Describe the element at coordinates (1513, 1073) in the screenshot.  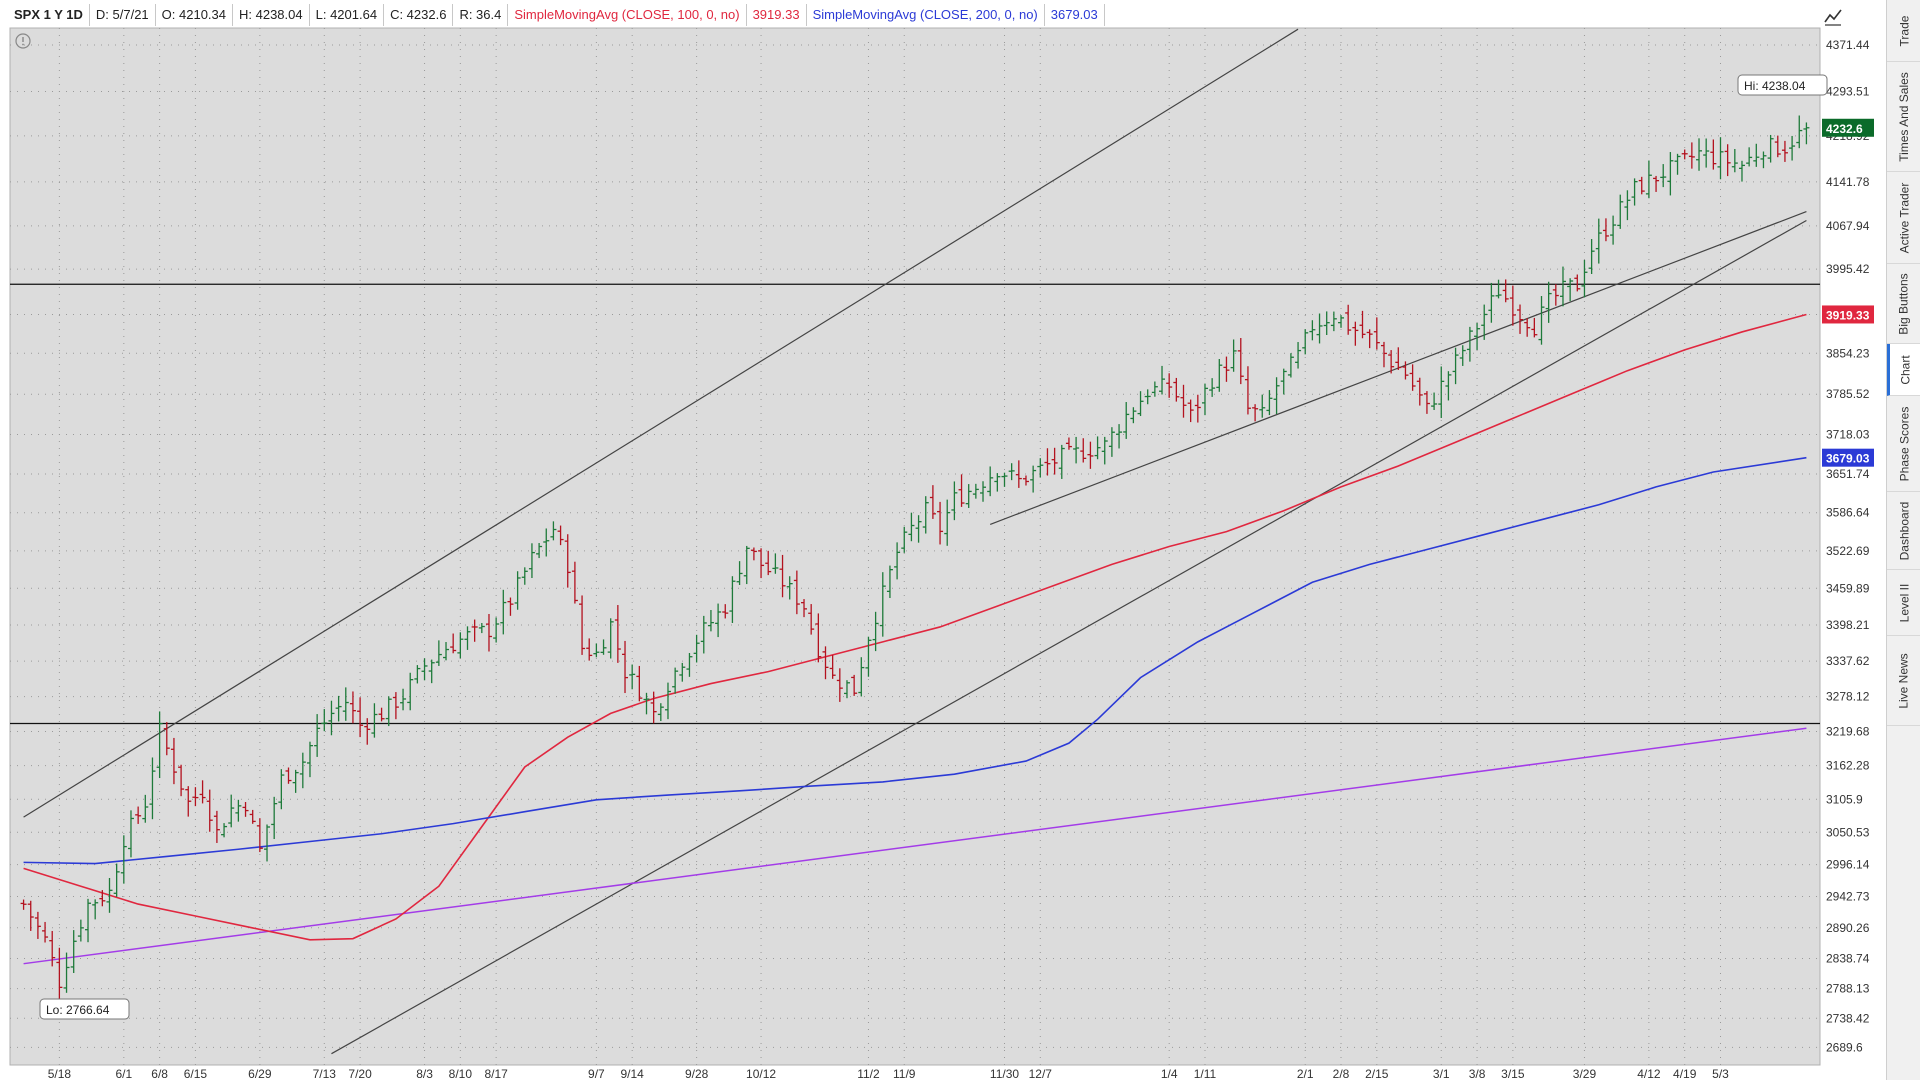
I see `x-tick-label: 3/15` at that location.